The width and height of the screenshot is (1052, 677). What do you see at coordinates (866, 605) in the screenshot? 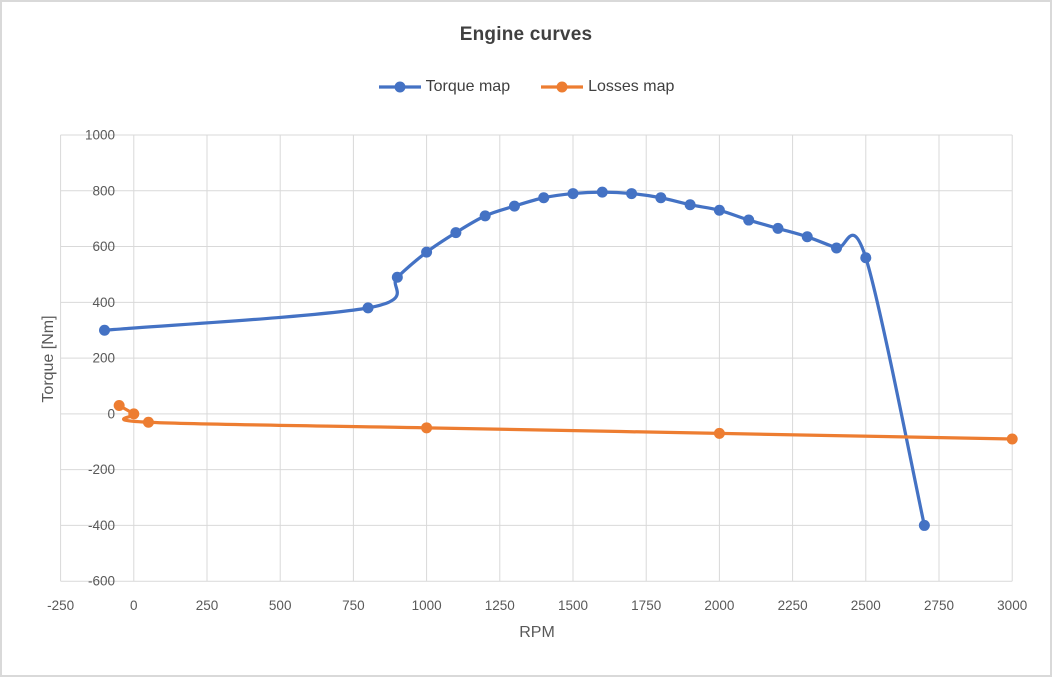
I see `x-tick-label: 2500` at bounding box center [866, 605].